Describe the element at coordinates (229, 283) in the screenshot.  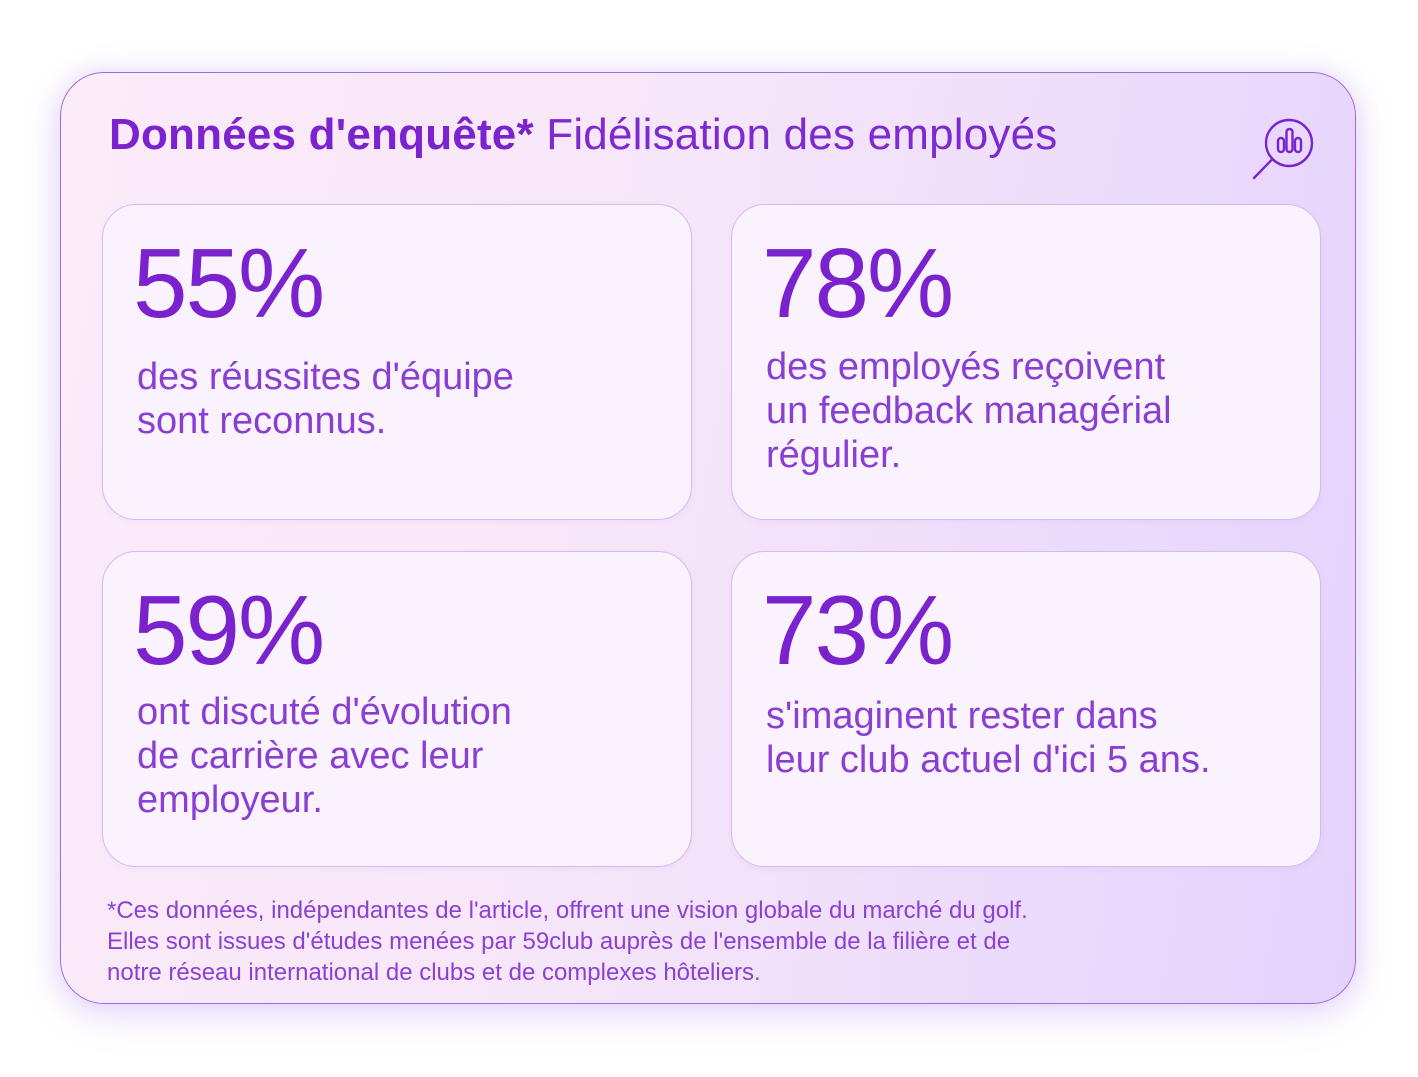
I see `stat-value: 55%` at that location.